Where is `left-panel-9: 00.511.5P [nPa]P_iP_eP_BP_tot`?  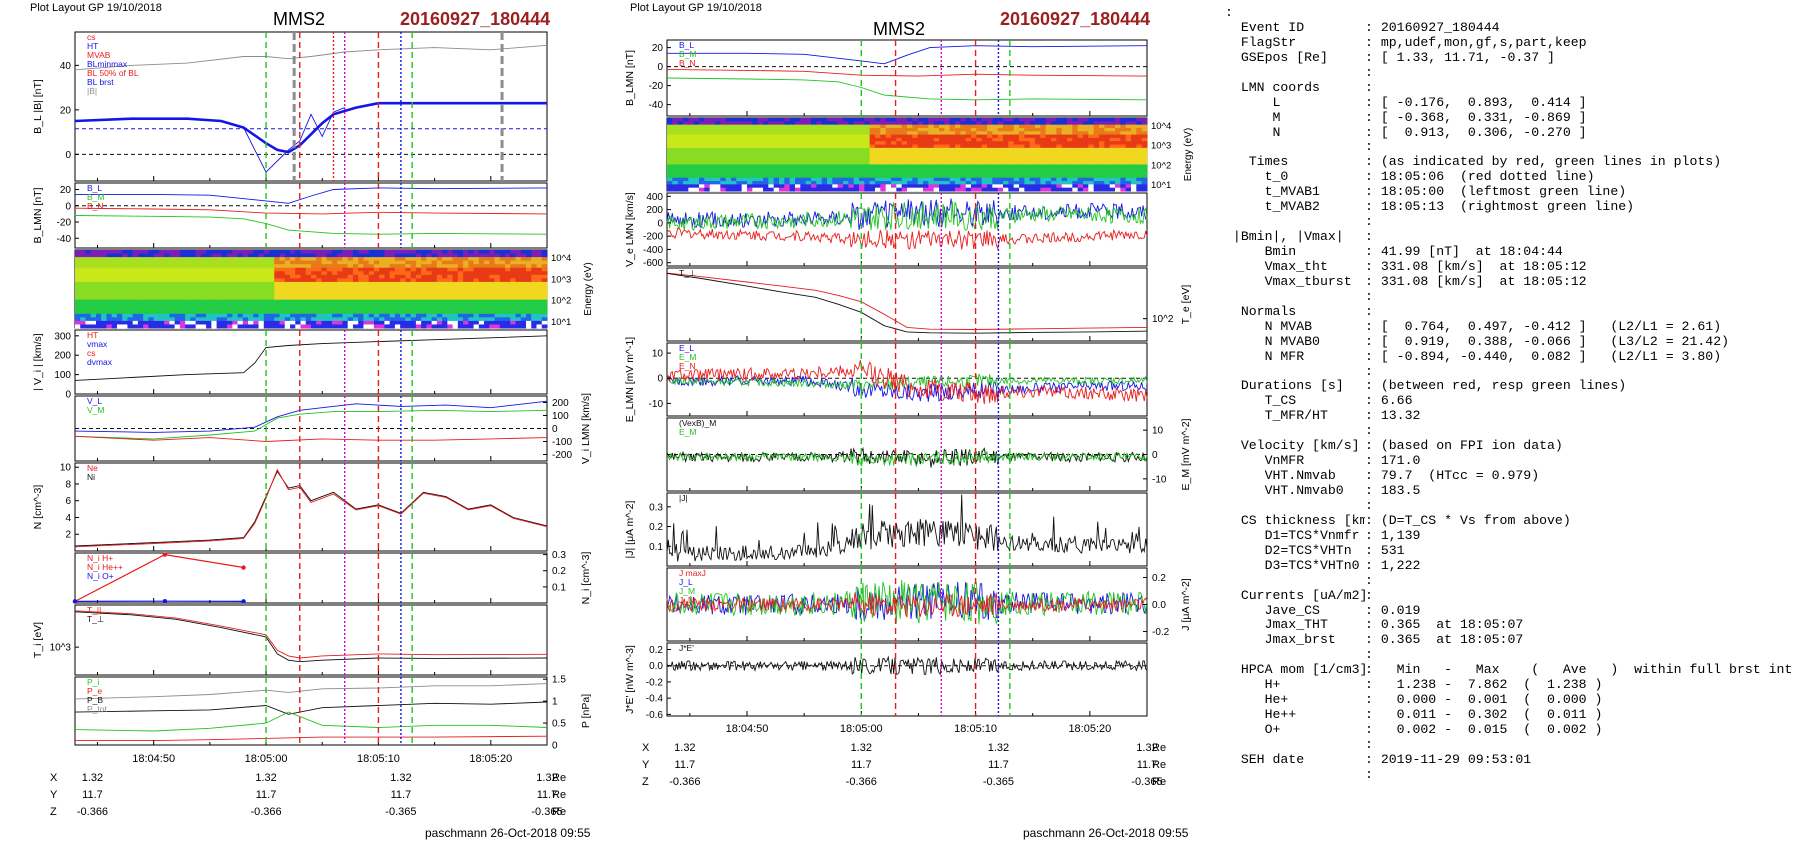 left-panel-9: 00.511.5P [nPa]P_iP_eP_BP_tot is located at coordinates (333, 713).